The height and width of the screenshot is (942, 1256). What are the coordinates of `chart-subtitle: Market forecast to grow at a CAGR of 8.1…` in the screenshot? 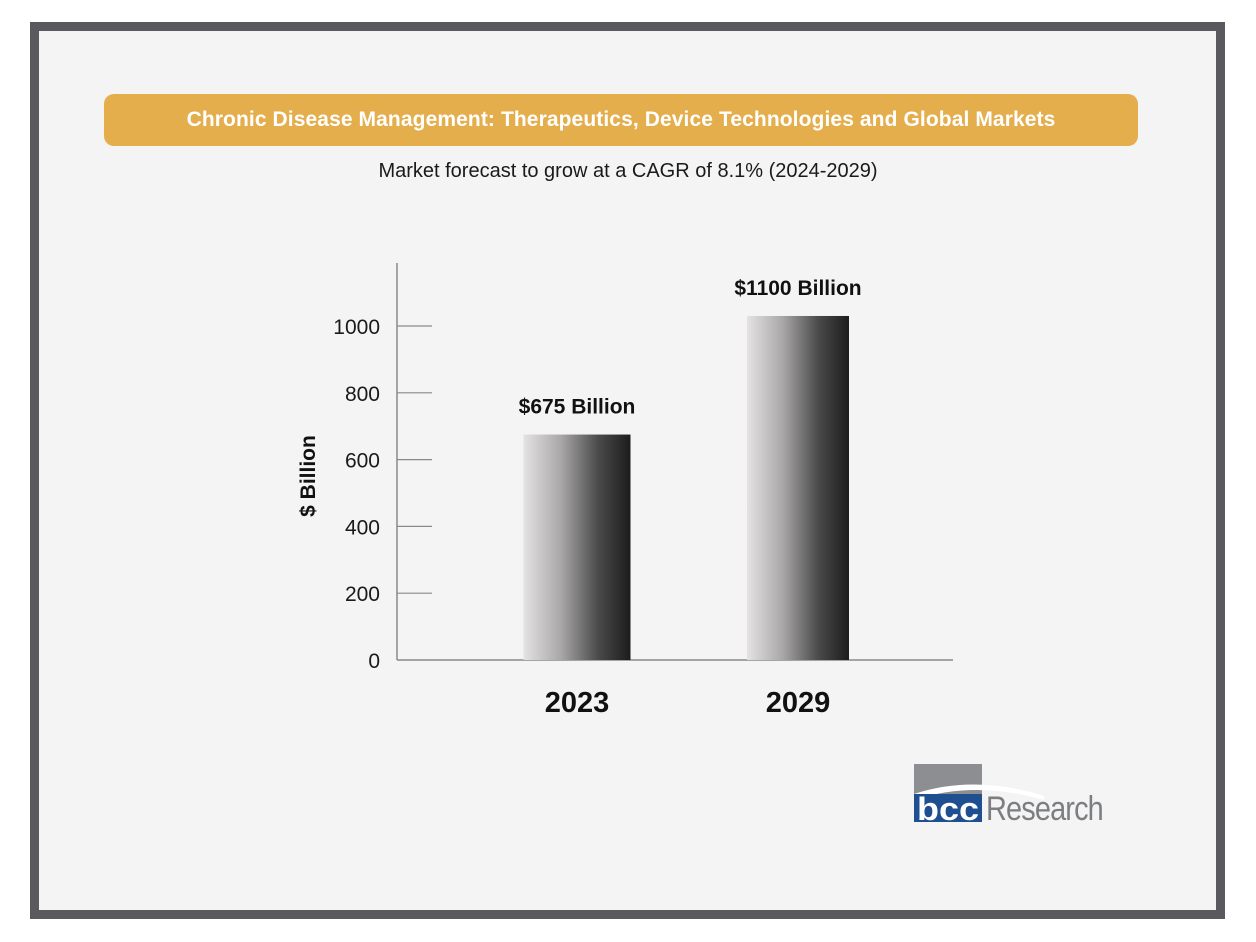 It's located at (628, 171).